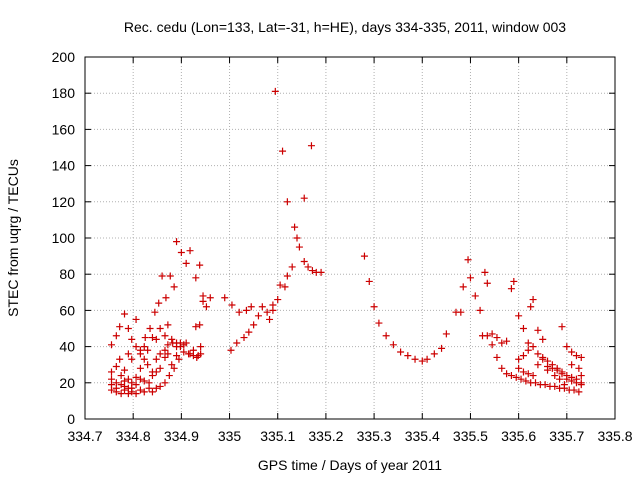  I want to click on x-tick-label: 334.9, so click(181, 436).